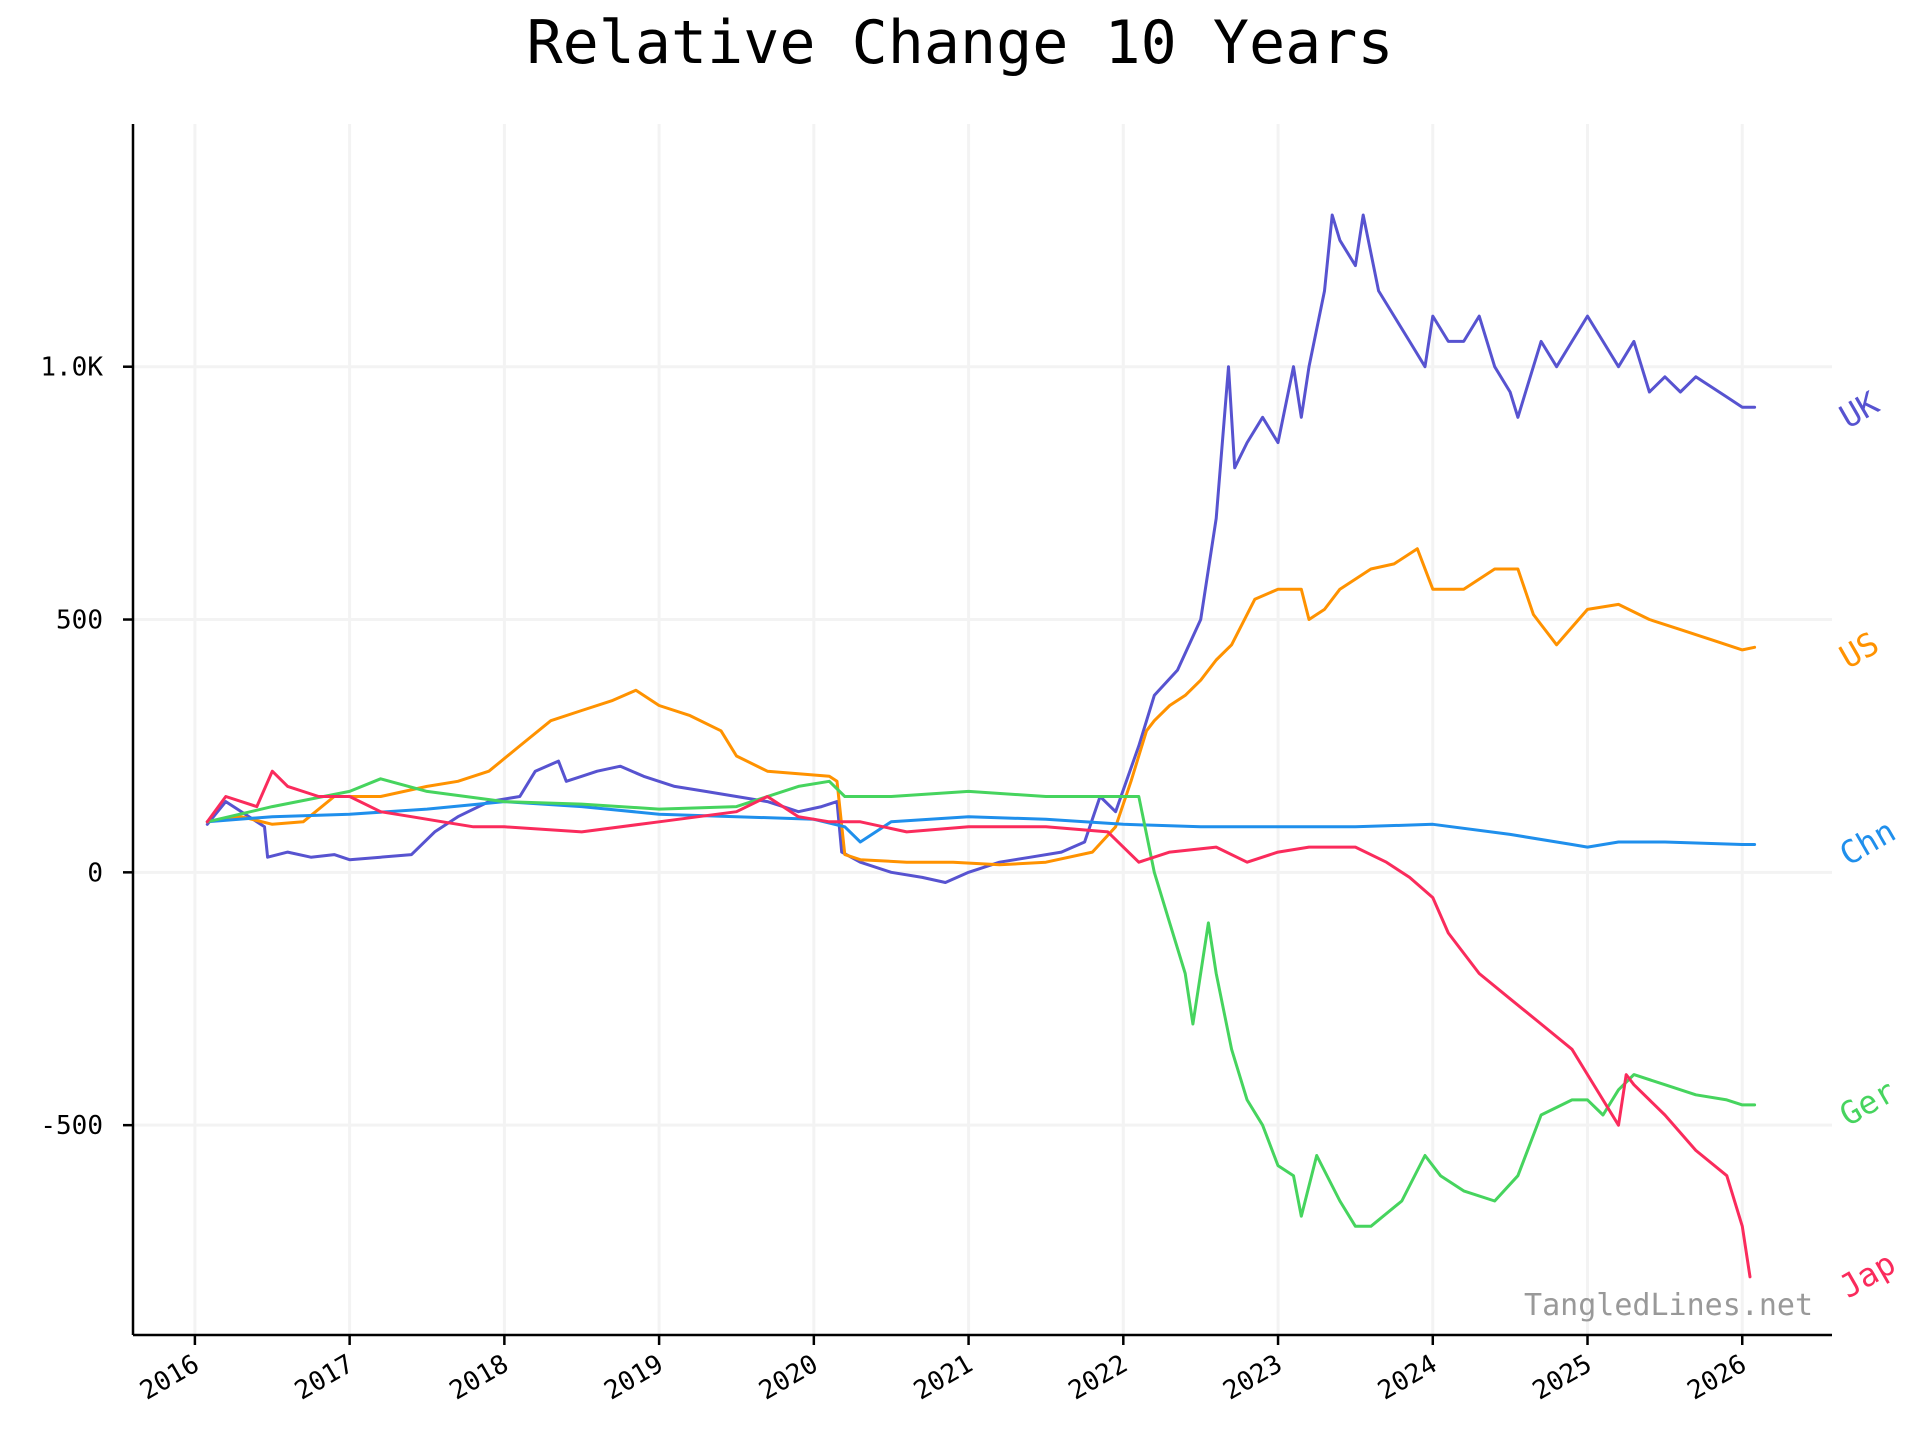 This screenshot has width=1920, height=1440. I want to click on y-tick-label: 500, so click(79, 621).